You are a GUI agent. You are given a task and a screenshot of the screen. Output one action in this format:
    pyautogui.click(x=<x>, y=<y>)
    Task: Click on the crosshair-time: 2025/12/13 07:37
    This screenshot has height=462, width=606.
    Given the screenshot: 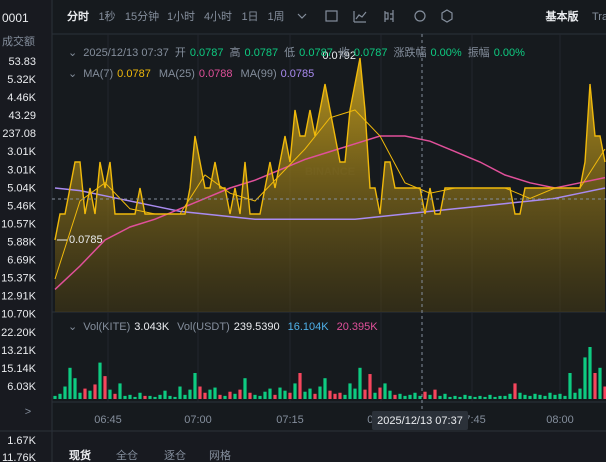 What is the action you would take?
    pyautogui.click(x=420, y=421)
    